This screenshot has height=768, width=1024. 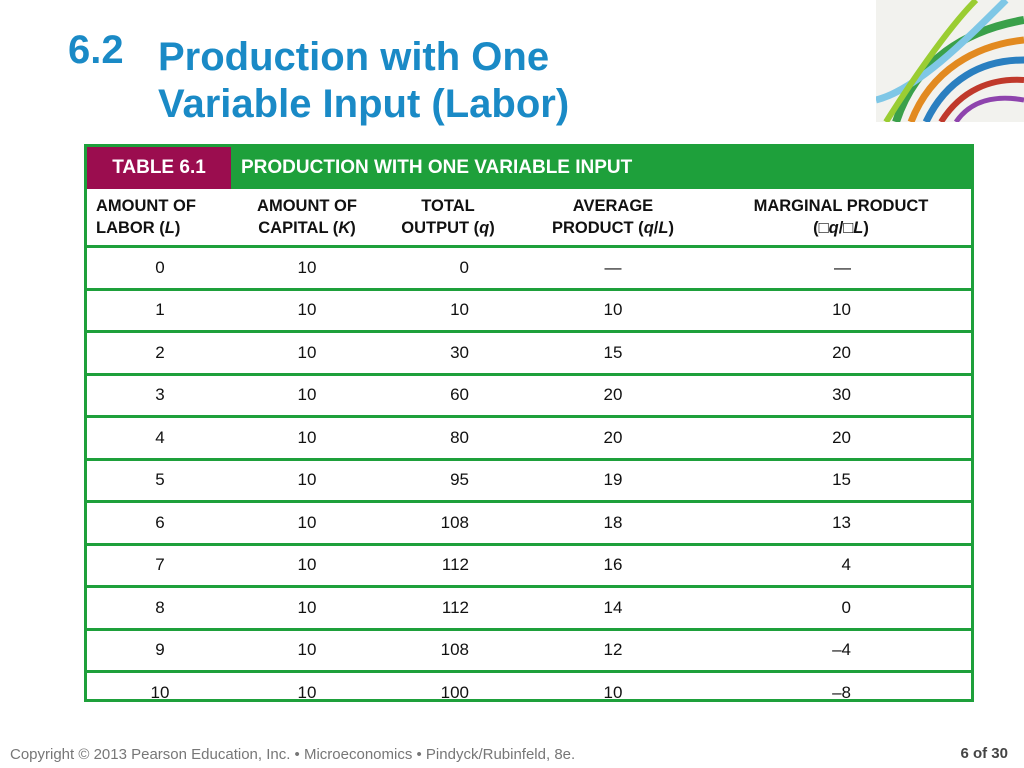 What do you see at coordinates (459, 352) in the screenshot?
I see `cell-output: 30` at bounding box center [459, 352].